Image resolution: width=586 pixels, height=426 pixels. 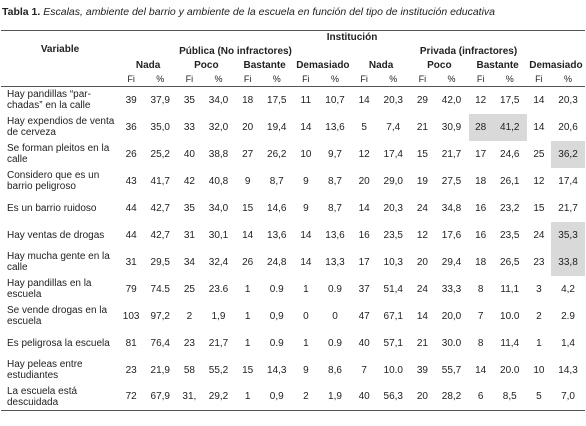 I want to click on cell: 40, so click(x=189, y=154).